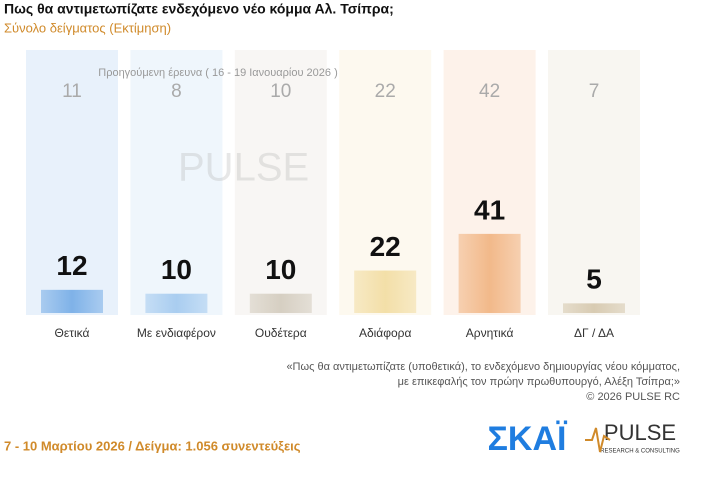 The width and height of the screenshot is (707, 479). What do you see at coordinates (594, 333) in the screenshot?
I see `x-tick-label: ΔΓ / ΔΑ` at bounding box center [594, 333].